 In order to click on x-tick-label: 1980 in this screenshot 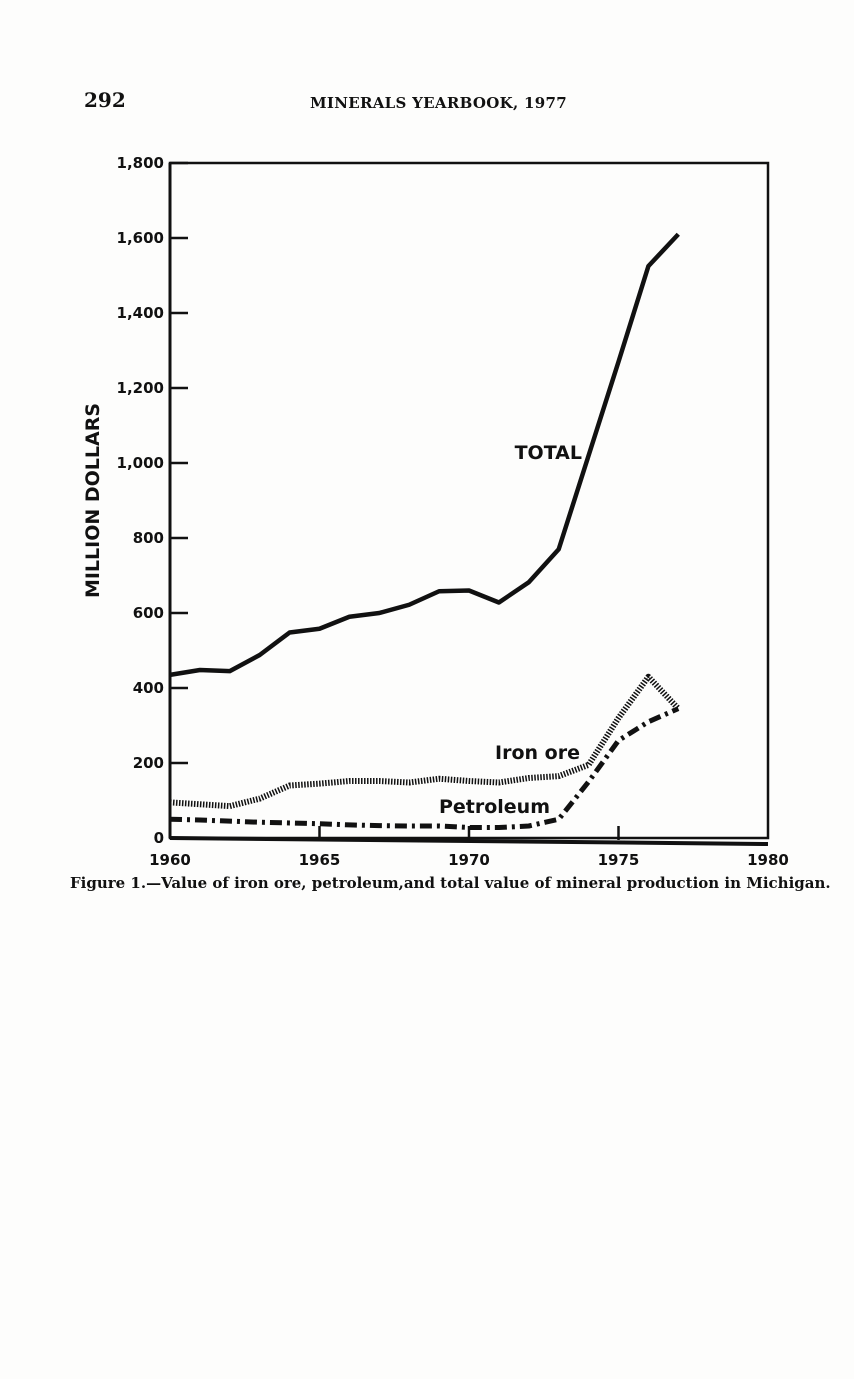, I will do `click(768, 860)`.